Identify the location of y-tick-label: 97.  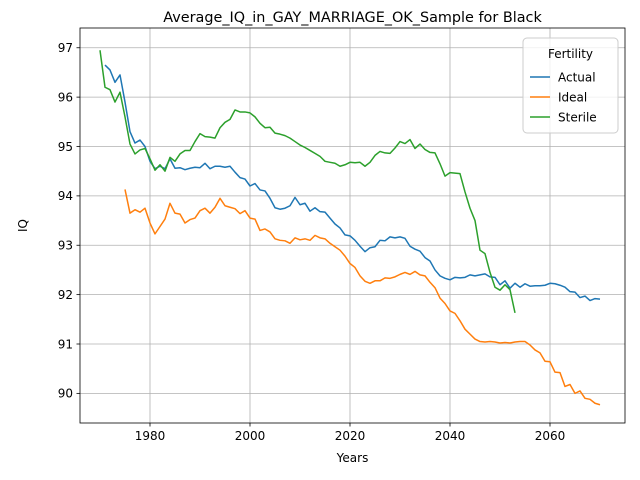
(65, 48).